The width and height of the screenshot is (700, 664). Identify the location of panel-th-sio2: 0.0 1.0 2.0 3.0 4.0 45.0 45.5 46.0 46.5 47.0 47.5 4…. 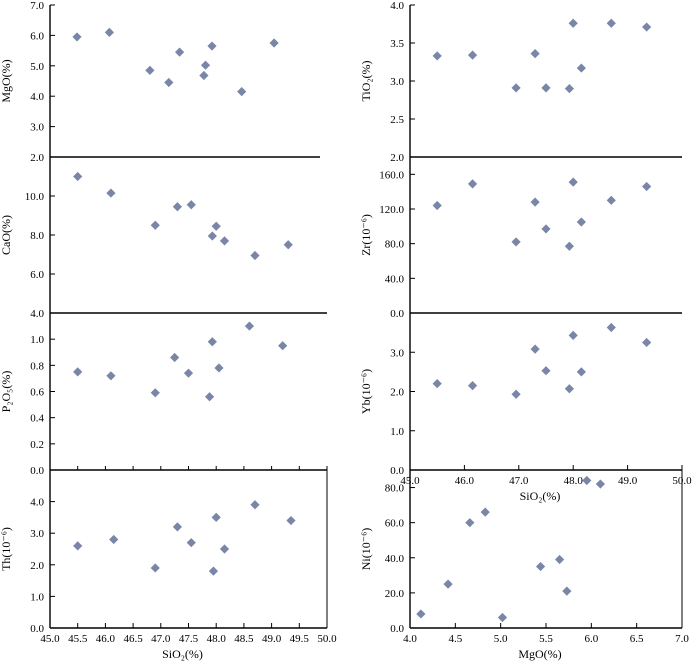
(168, 565).